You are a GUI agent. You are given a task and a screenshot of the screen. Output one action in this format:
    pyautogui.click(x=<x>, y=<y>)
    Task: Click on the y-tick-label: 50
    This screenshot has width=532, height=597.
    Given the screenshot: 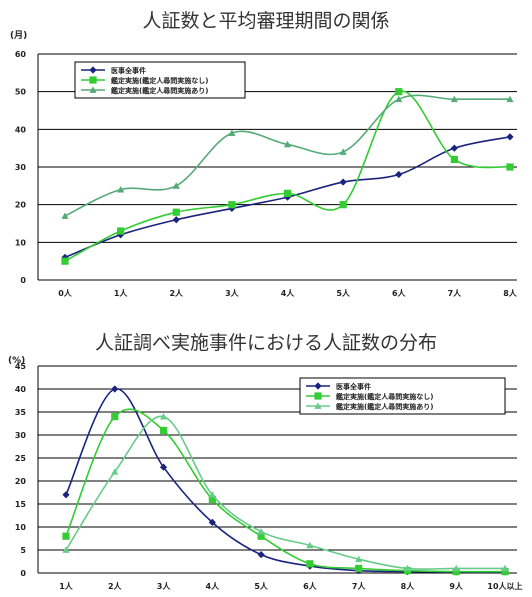 What is the action you would take?
    pyautogui.click(x=21, y=92)
    